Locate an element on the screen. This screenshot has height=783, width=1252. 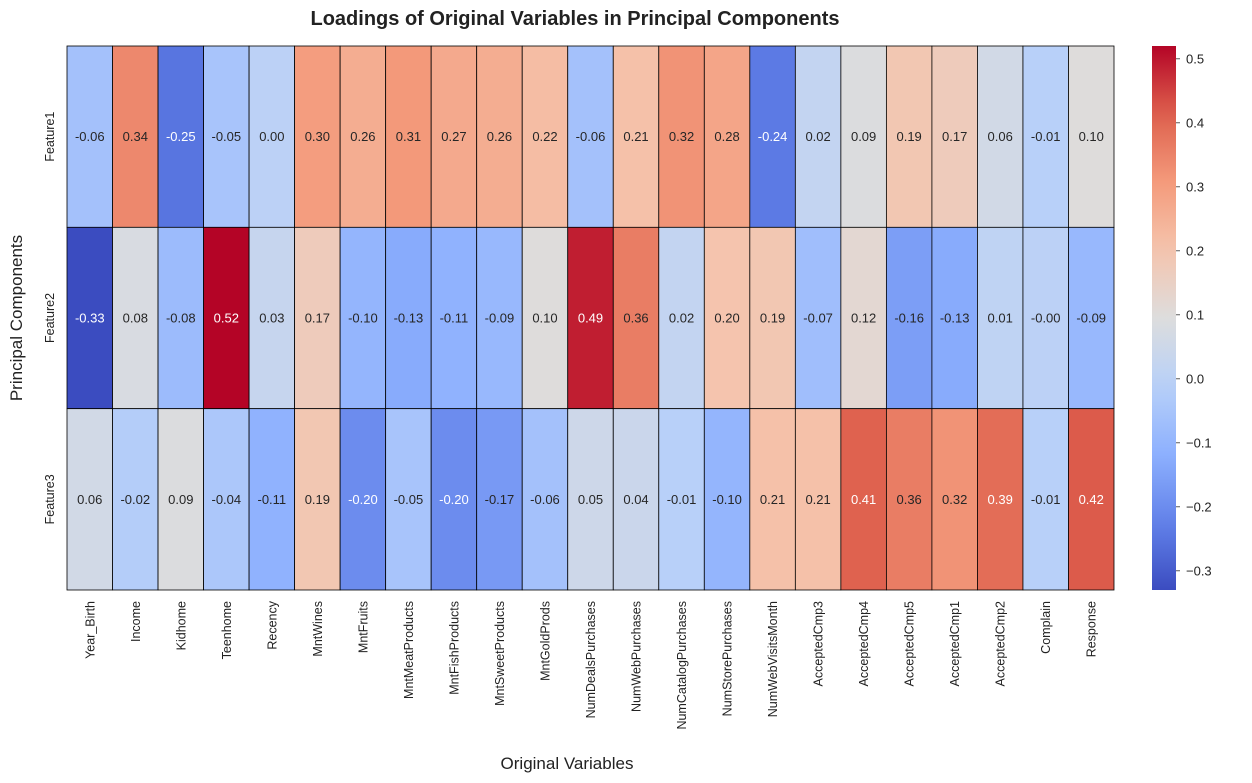
cell-value-label: -0.05 is located at coordinates (227, 136).